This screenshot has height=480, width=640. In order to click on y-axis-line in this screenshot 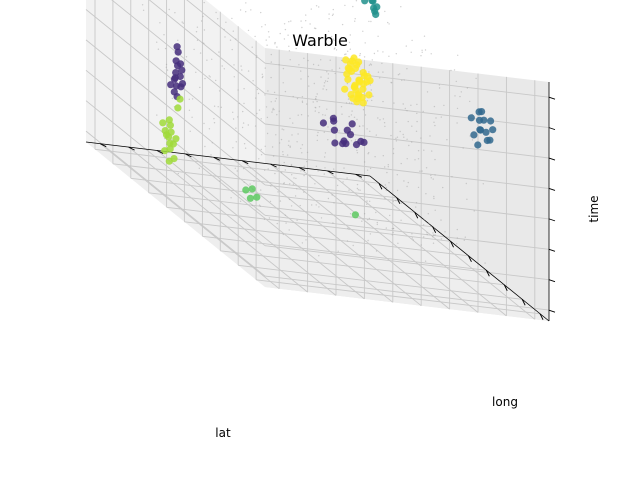, I will do `click(459, 248)`.